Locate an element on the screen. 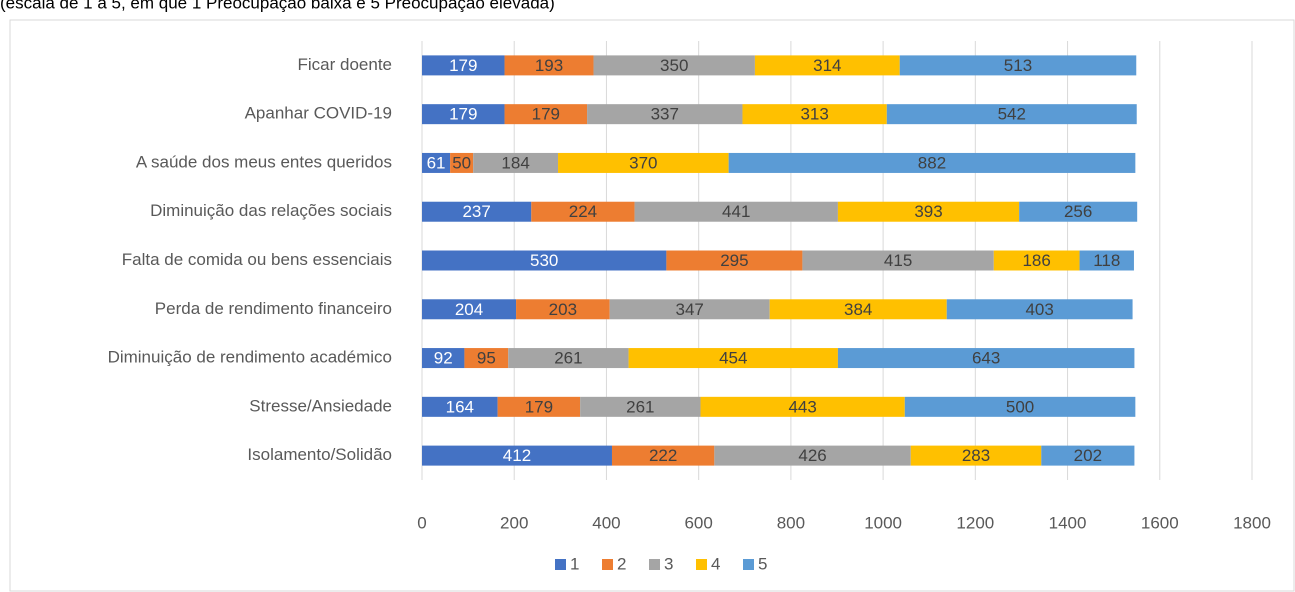 Image resolution: width=1295 pixels, height=592 pixels. data-label: 530 is located at coordinates (544, 260).